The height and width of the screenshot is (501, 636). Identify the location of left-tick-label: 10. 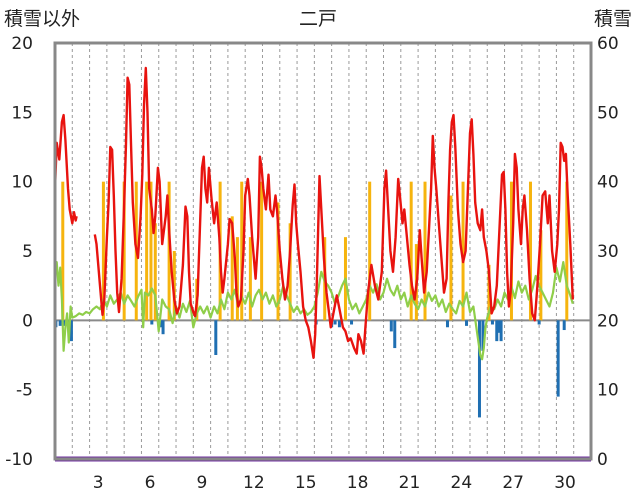
(22, 183).